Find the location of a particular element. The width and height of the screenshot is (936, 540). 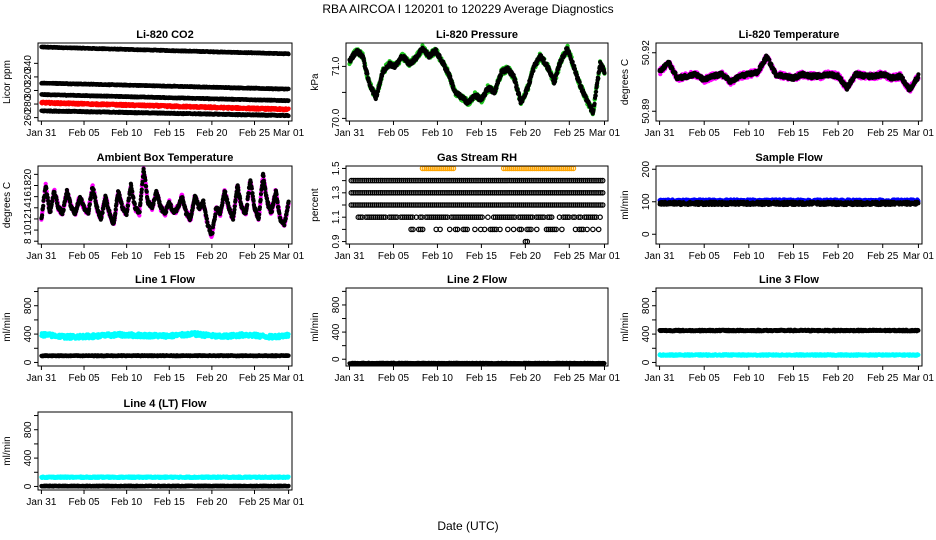

panel-title: Li-820 CO2 is located at coordinates (164, 35).